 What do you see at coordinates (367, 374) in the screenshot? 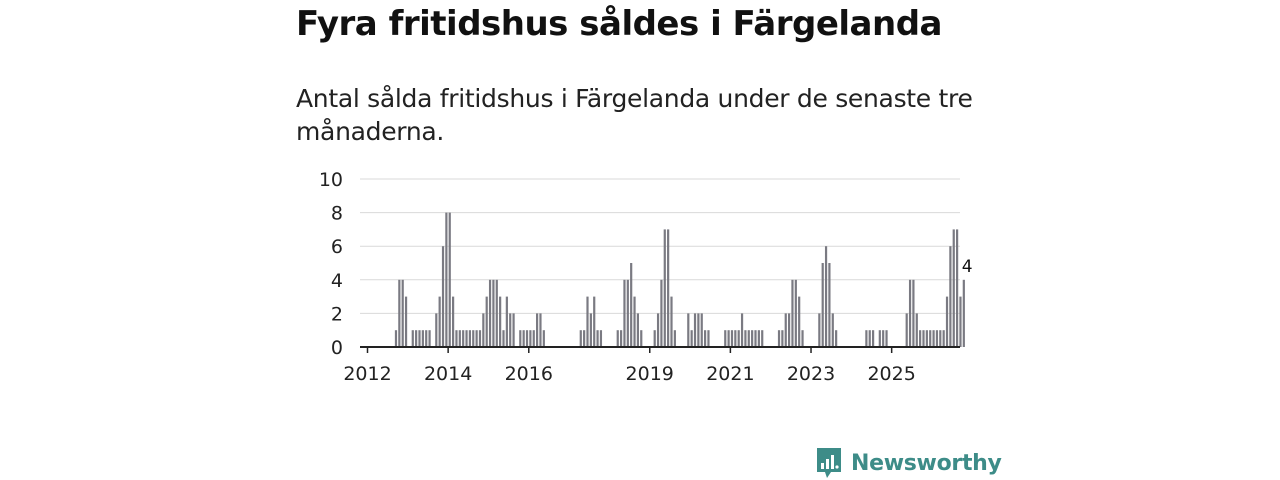
I see `x-tick-label: 2012` at bounding box center [367, 374].